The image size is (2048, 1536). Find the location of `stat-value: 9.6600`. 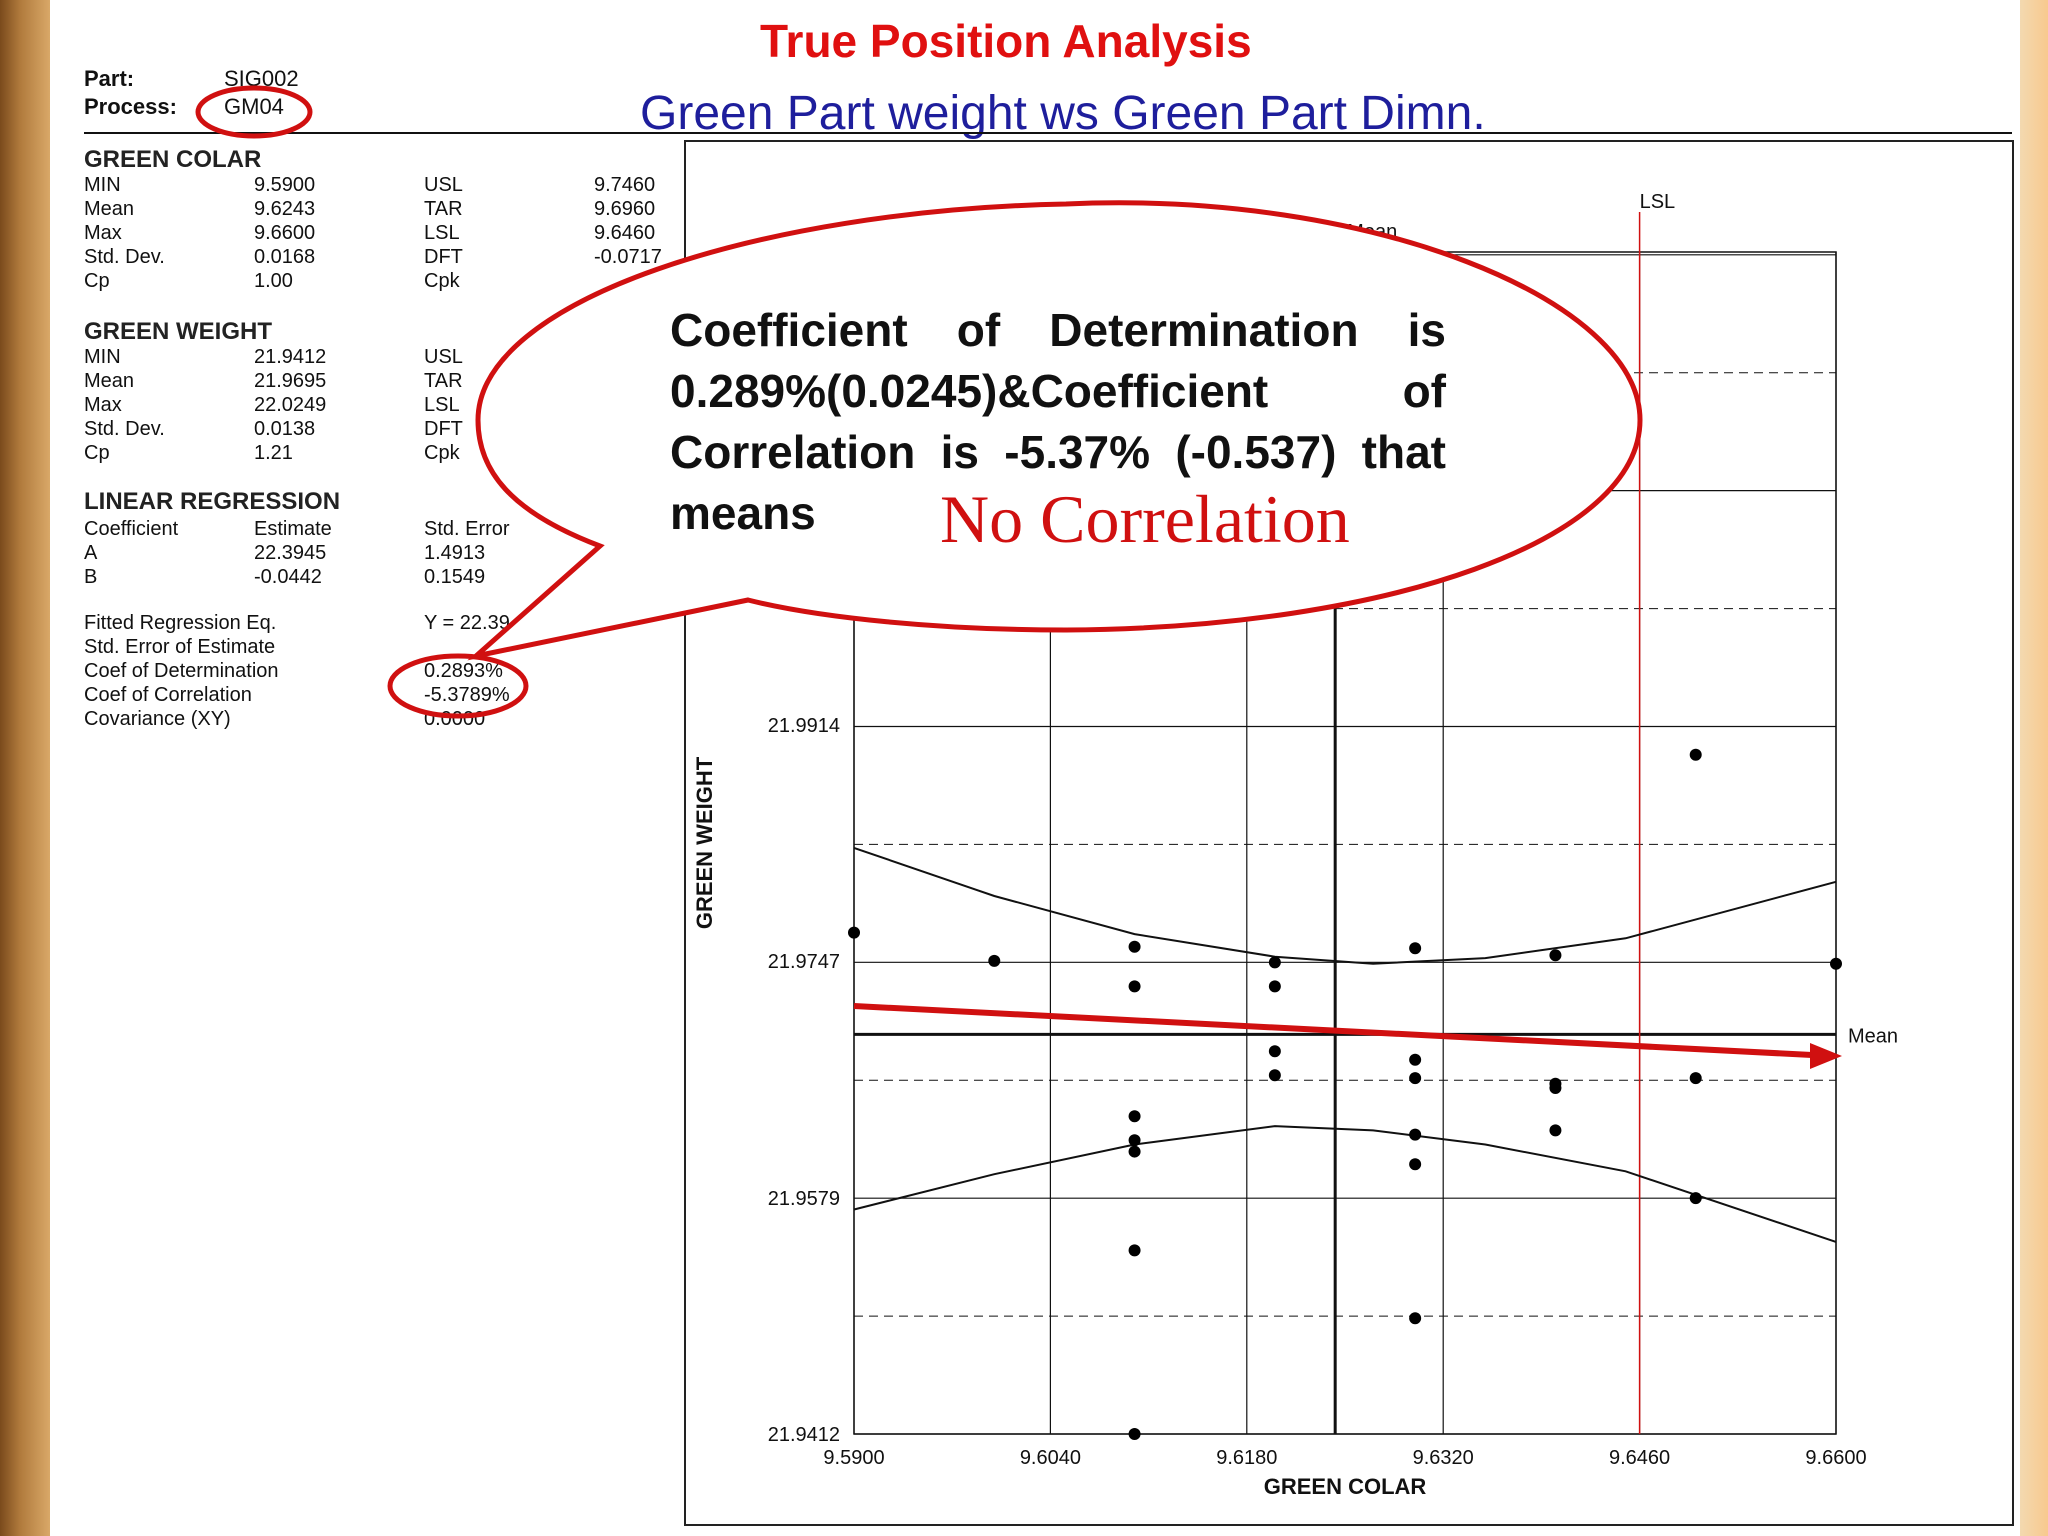

stat-value: 9.6600 is located at coordinates (285, 233).